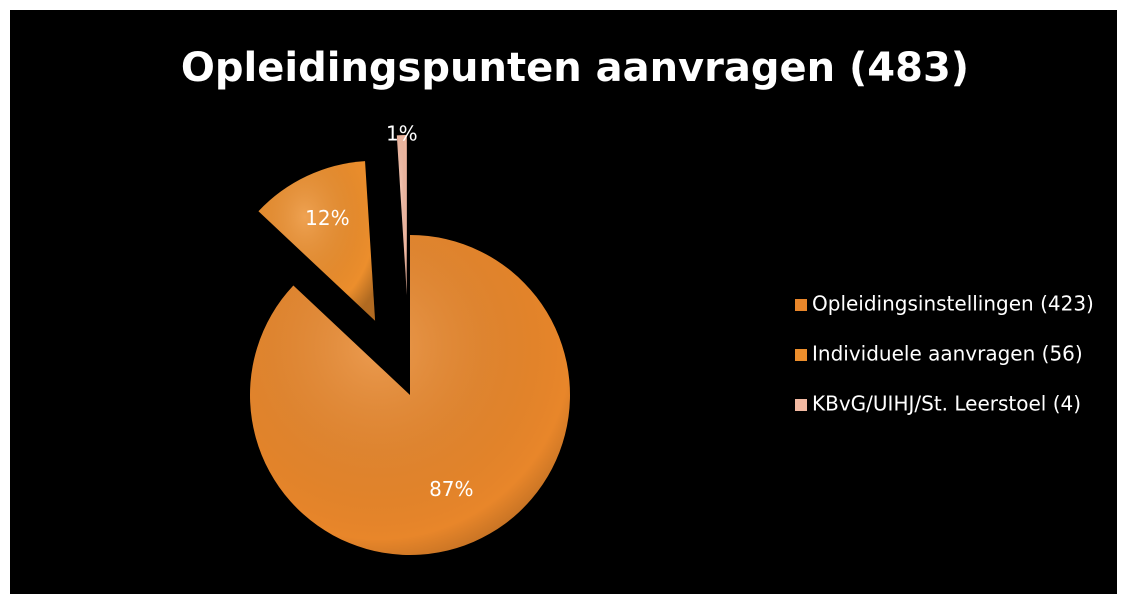 Image resolution: width=1127 pixels, height=604 pixels. What do you see at coordinates (451, 489) in the screenshot?
I see `data-label: 87%` at bounding box center [451, 489].